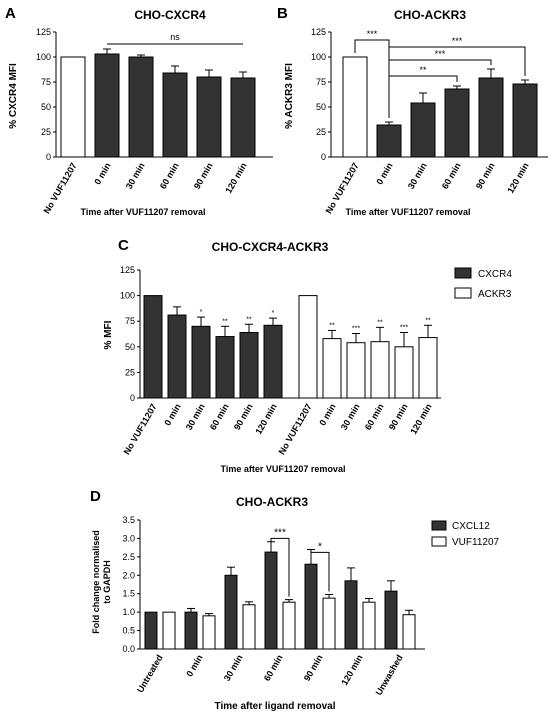 The width and height of the screenshot is (550, 719). I want to click on panel-c-significance-label: ***, so click(356, 328).